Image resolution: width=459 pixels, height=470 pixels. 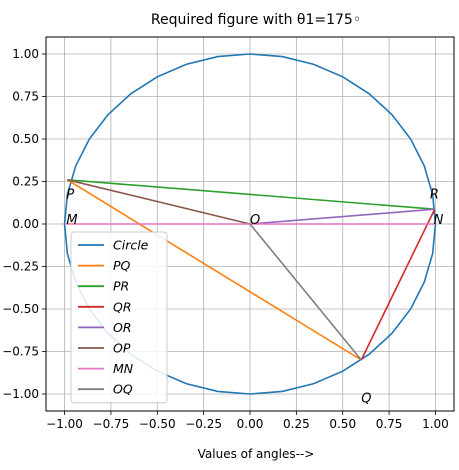 I want to click on y-tick-label: 0.25, so click(x=25, y=182).